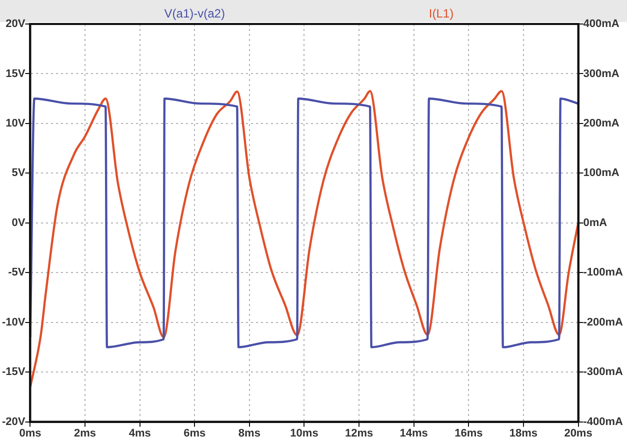 This screenshot has width=627, height=442. What do you see at coordinates (601, 24) in the screenshot?
I see `y2-tick-label: 400mA` at bounding box center [601, 24].